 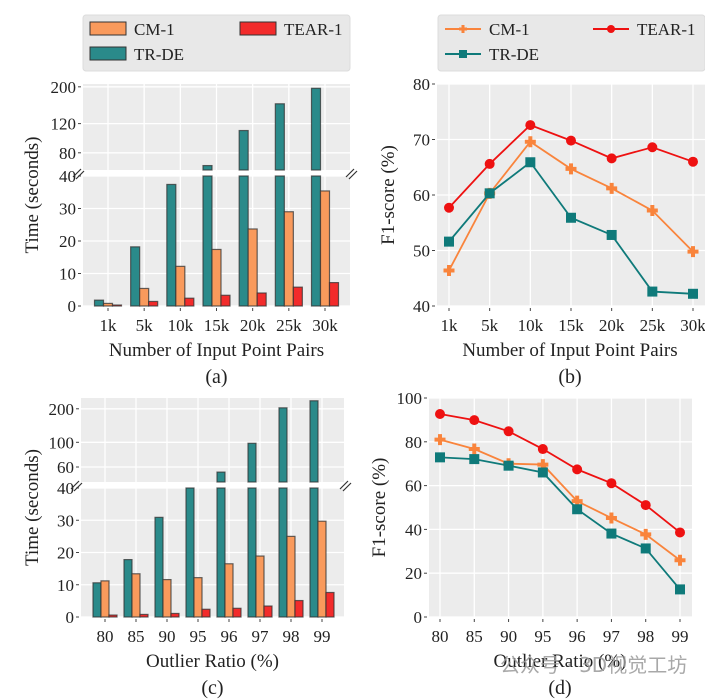 What do you see at coordinates (216, 43) in the screenshot?
I see `legend-a: CM-1 TEAR-1 TR-DE` at bounding box center [216, 43].